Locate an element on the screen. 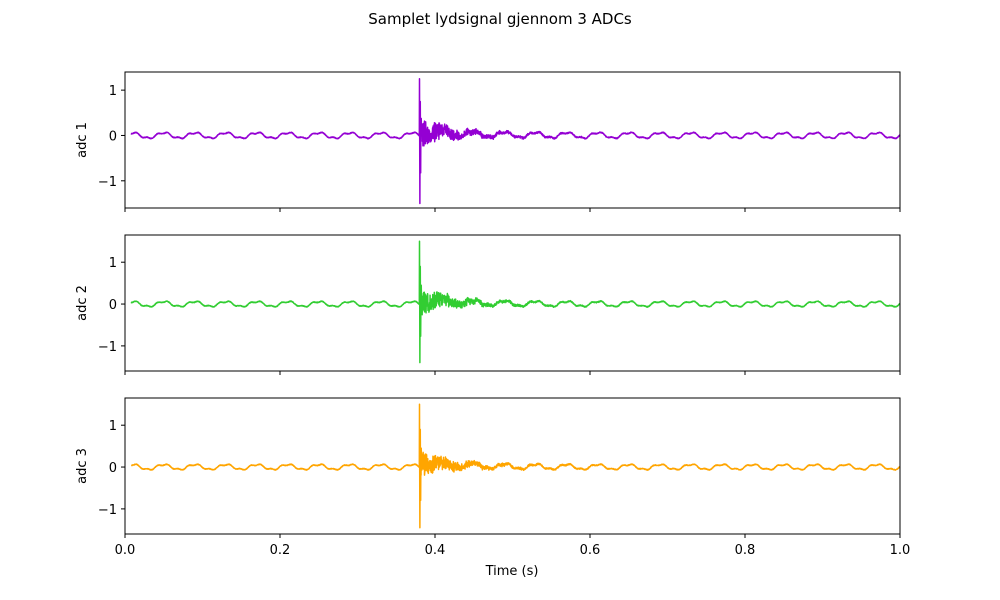 This screenshot has width=1000, height=600. x-tick-label: 0.2 is located at coordinates (280, 550).